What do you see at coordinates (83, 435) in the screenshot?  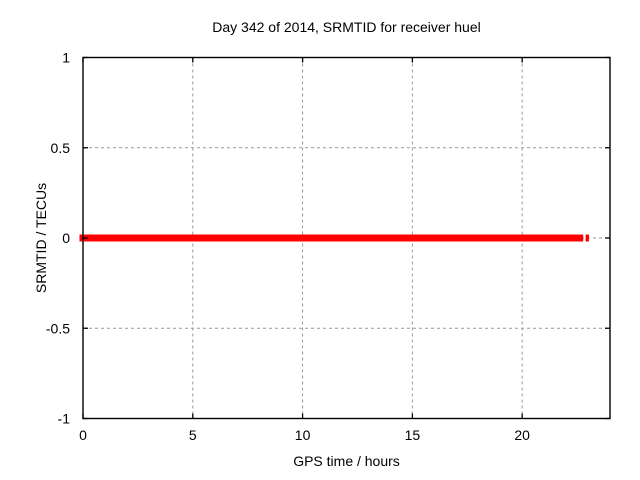 I see `x-tick-label: 0` at bounding box center [83, 435].